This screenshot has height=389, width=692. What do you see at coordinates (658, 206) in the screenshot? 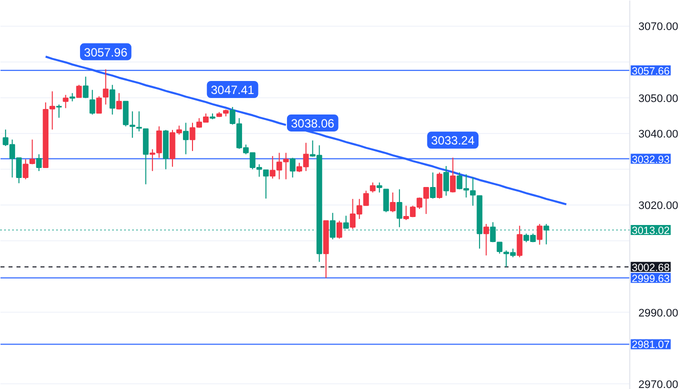
I see `y-tick-label: 3020.00` at bounding box center [658, 206].